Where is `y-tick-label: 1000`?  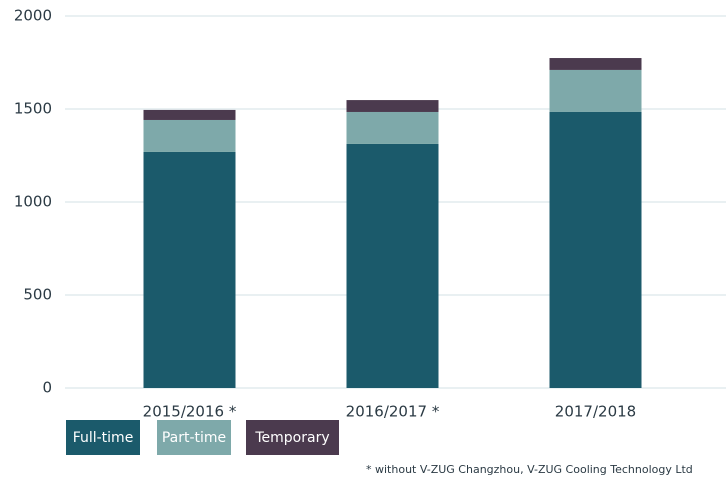 y-tick-label: 1000 is located at coordinates (33, 202).